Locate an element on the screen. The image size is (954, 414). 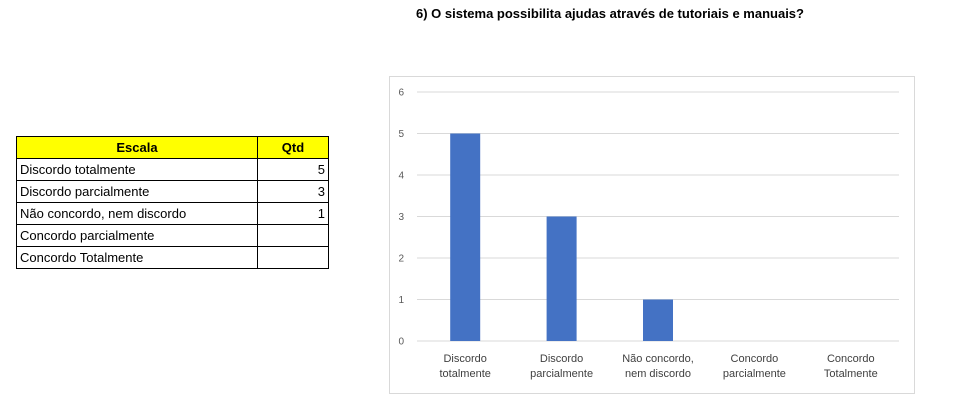
row-label: Discordo totalmente is located at coordinates (137, 169).